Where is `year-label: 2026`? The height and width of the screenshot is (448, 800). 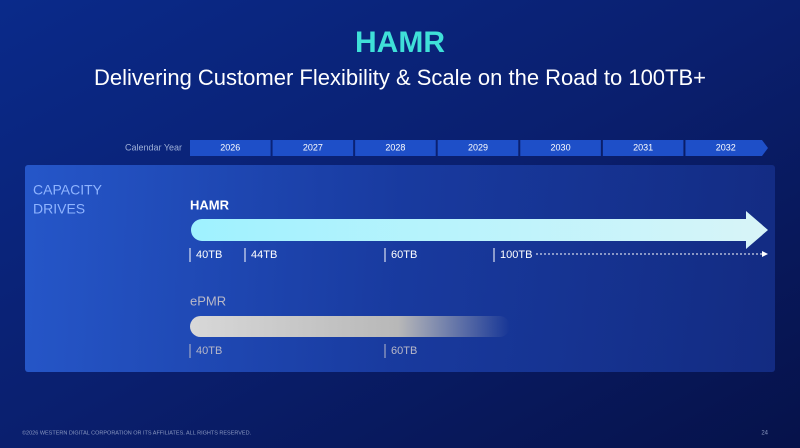 year-label: 2026 is located at coordinates (230, 147).